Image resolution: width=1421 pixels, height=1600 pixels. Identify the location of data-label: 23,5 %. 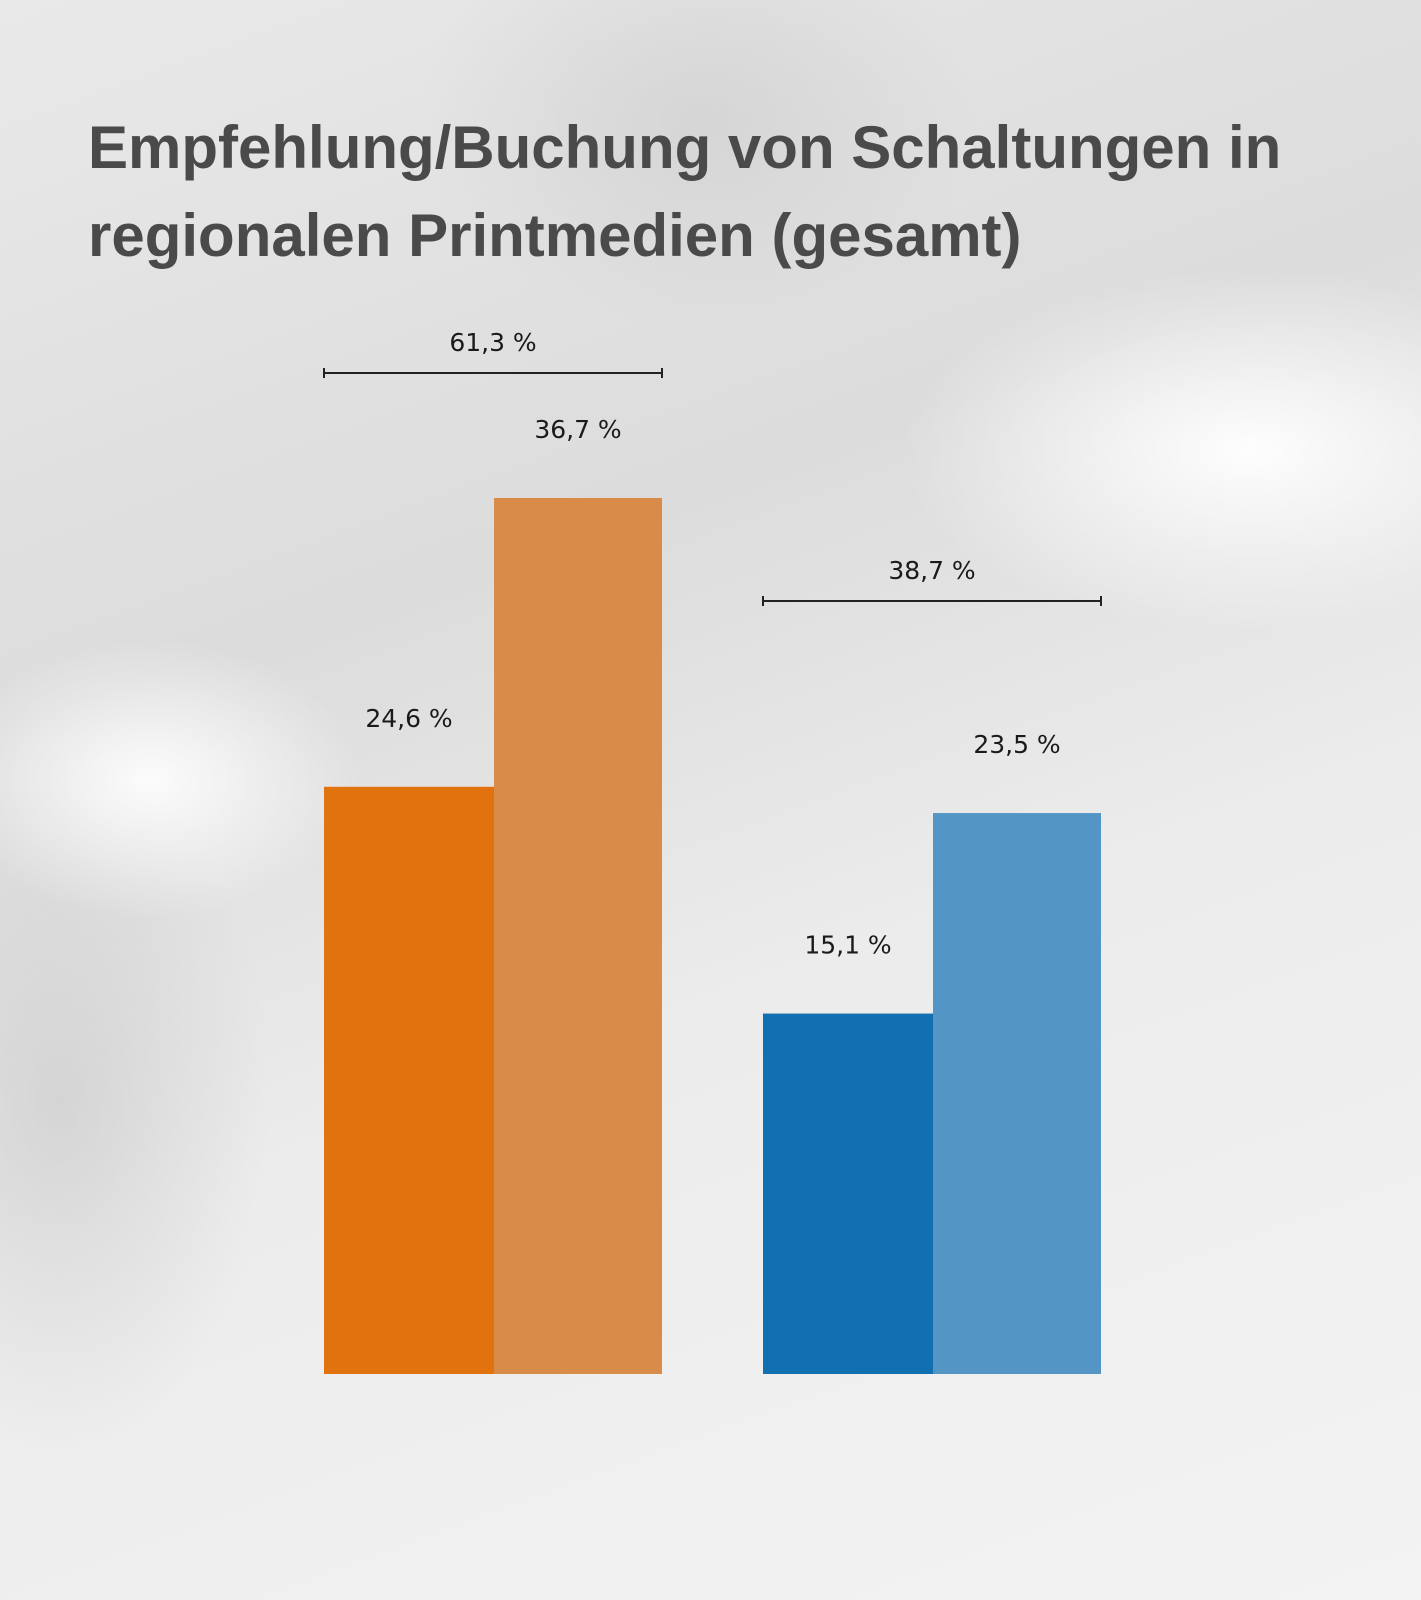
(1016, 744).